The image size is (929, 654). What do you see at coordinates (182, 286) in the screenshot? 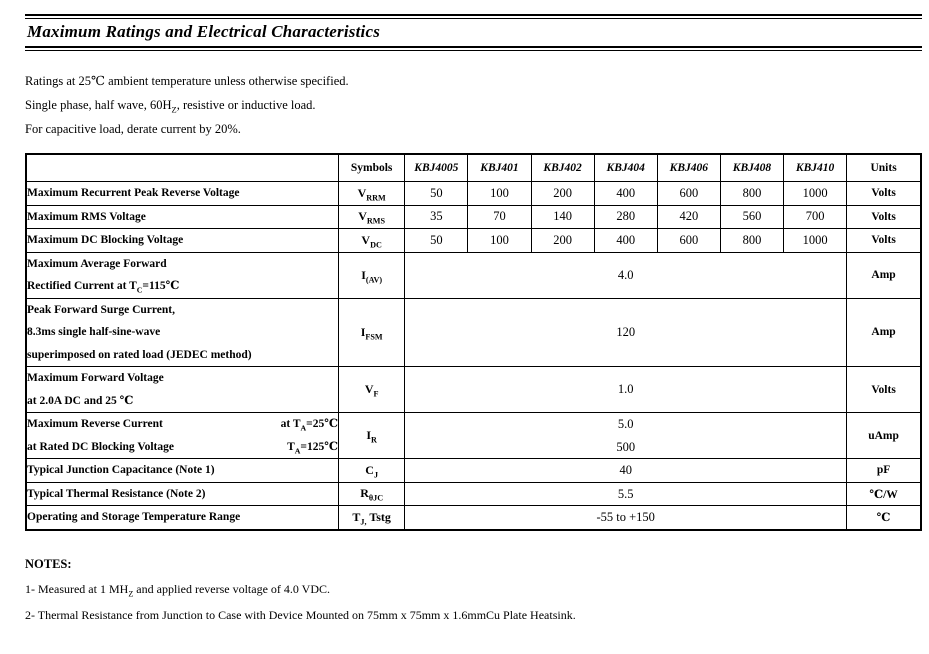
I see `parameter-line: Rectified Current at TC=115℃` at bounding box center [182, 286].